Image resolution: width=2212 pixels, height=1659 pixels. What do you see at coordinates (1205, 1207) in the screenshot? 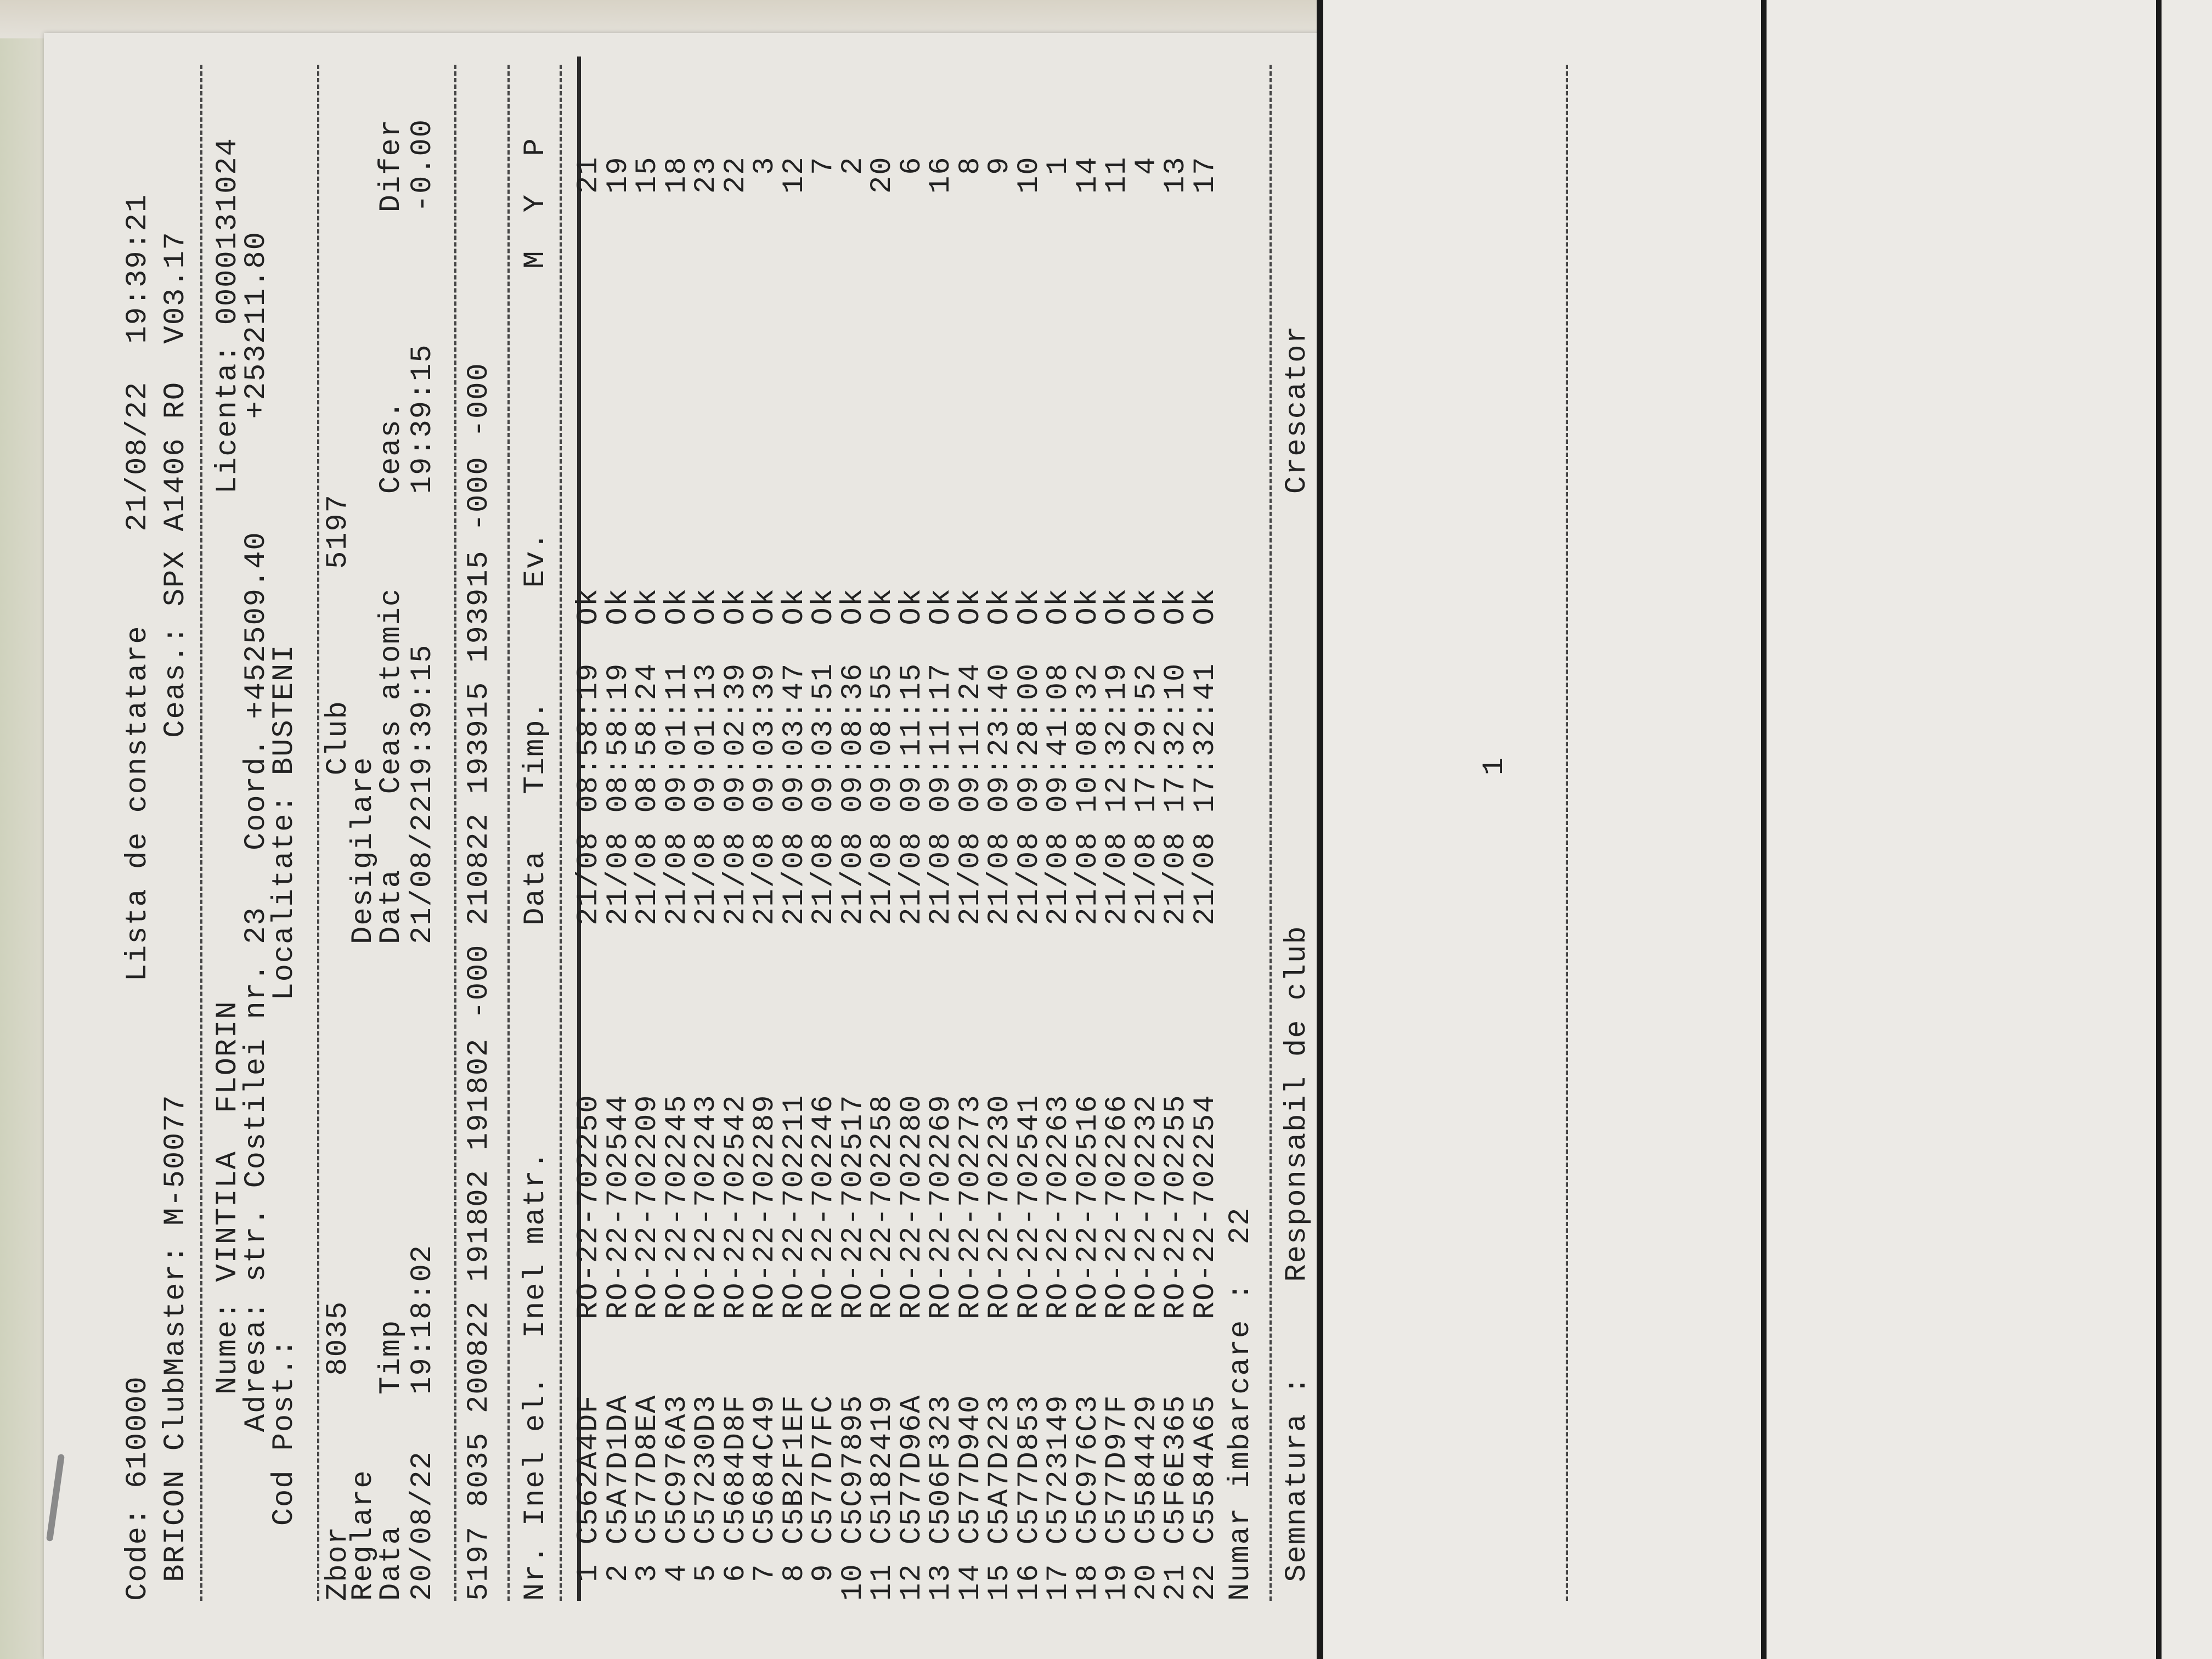
I see `cell-matr: RO-22-702254` at bounding box center [1205, 1207].